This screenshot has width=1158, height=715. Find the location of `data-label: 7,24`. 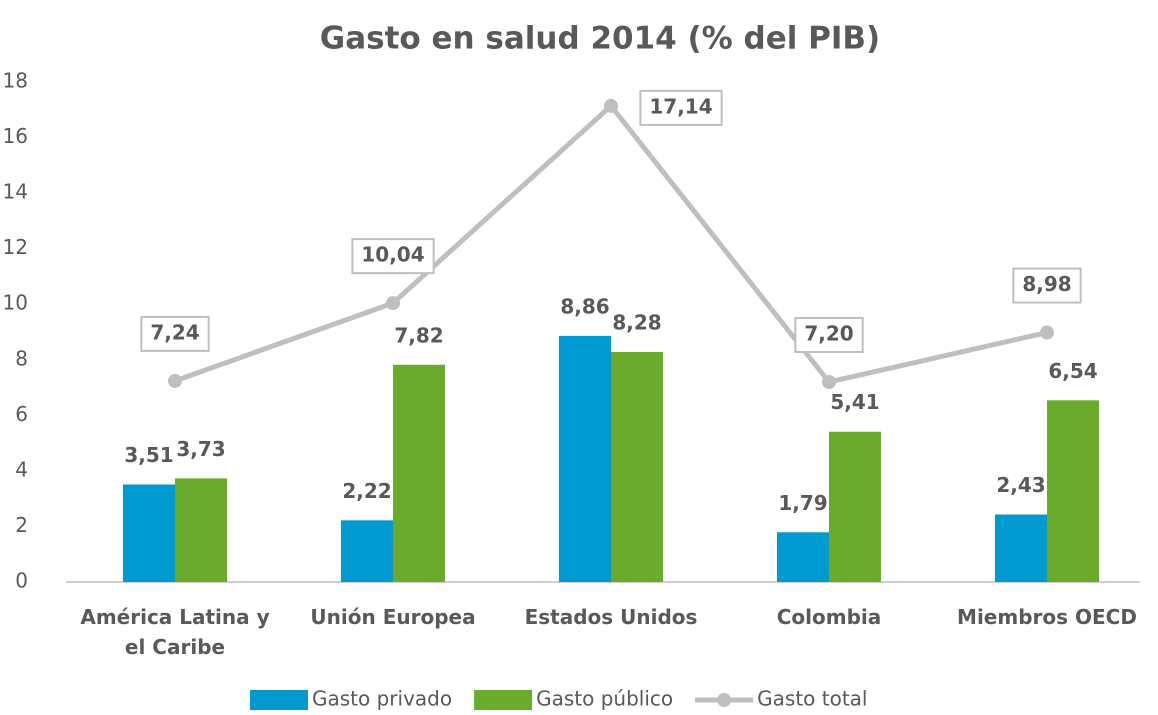

data-label: 7,24 is located at coordinates (174, 332).